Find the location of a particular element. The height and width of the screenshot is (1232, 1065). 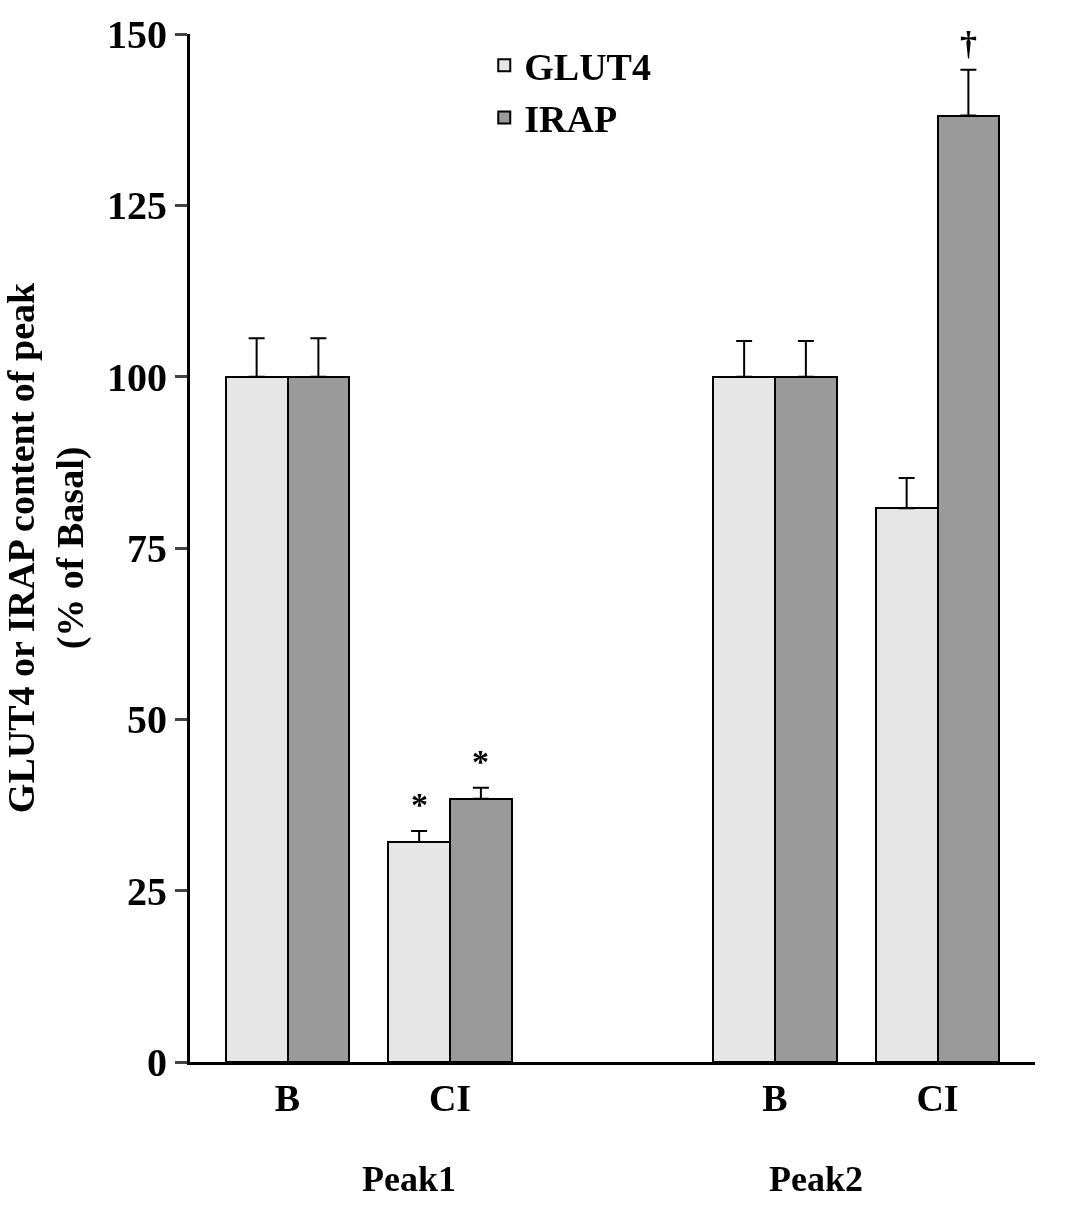

y-axis-title: GLUT4 or IRAP content of peak (% of Basal) is located at coordinates (46, 548).